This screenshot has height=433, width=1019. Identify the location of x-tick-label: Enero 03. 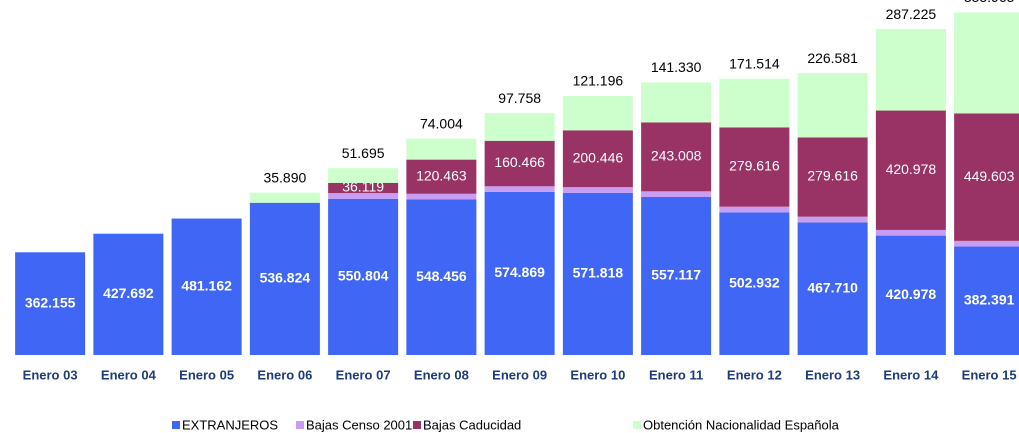
(50, 374).